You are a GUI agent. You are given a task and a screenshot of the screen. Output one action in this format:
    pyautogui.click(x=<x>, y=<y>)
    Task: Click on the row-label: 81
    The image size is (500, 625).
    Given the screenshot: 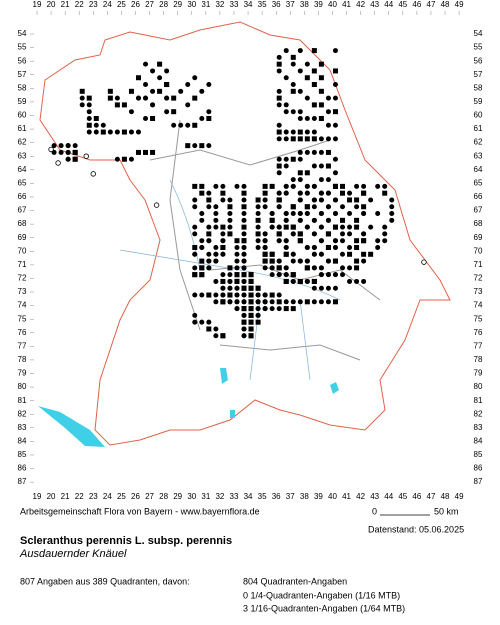 What is the action you would take?
    pyautogui.click(x=22, y=400)
    